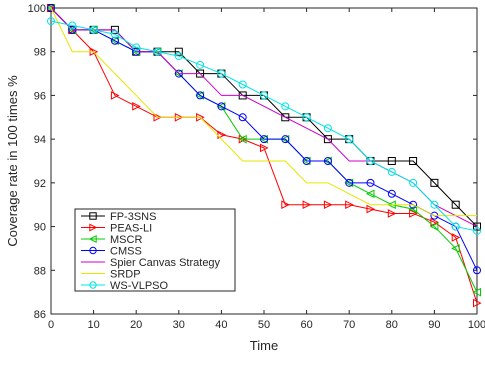 This screenshot has height=389, width=485. What do you see at coordinates (40, 315) in the screenshot?
I see `y-tick-label: 86` at bounding box center [40, 315].